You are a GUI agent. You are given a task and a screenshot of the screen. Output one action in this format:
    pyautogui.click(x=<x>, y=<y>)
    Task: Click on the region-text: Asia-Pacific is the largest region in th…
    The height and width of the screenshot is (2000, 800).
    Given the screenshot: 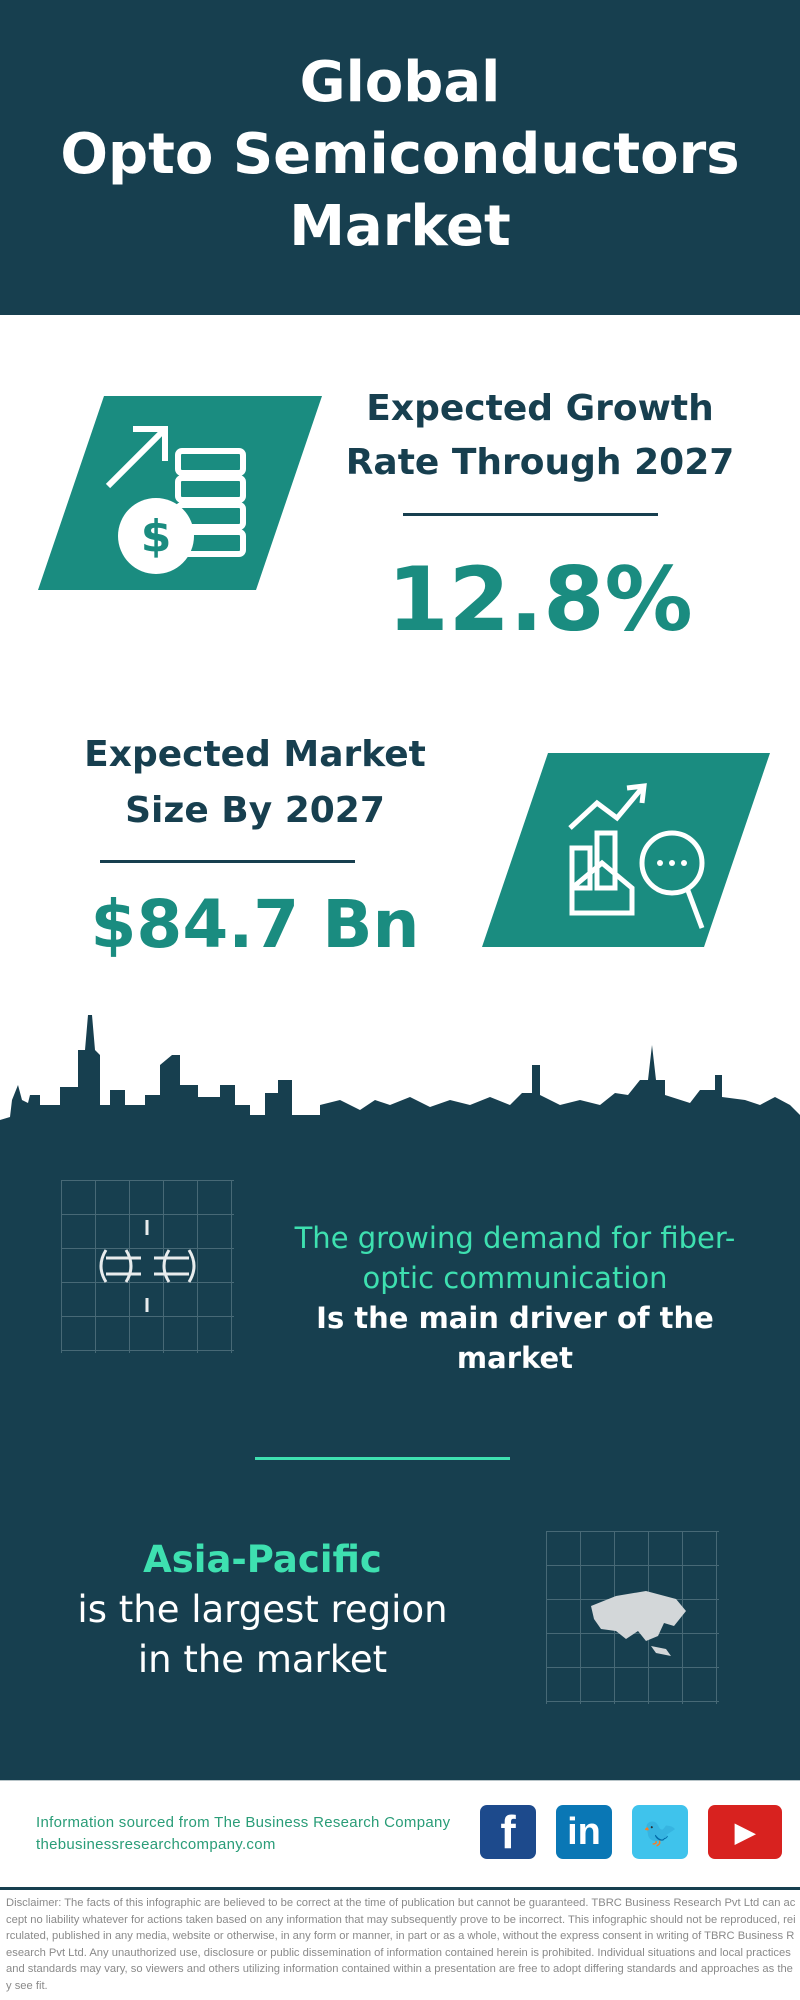 What is the action you would take?
    pyautogui.click(x=262, y=1610)
    